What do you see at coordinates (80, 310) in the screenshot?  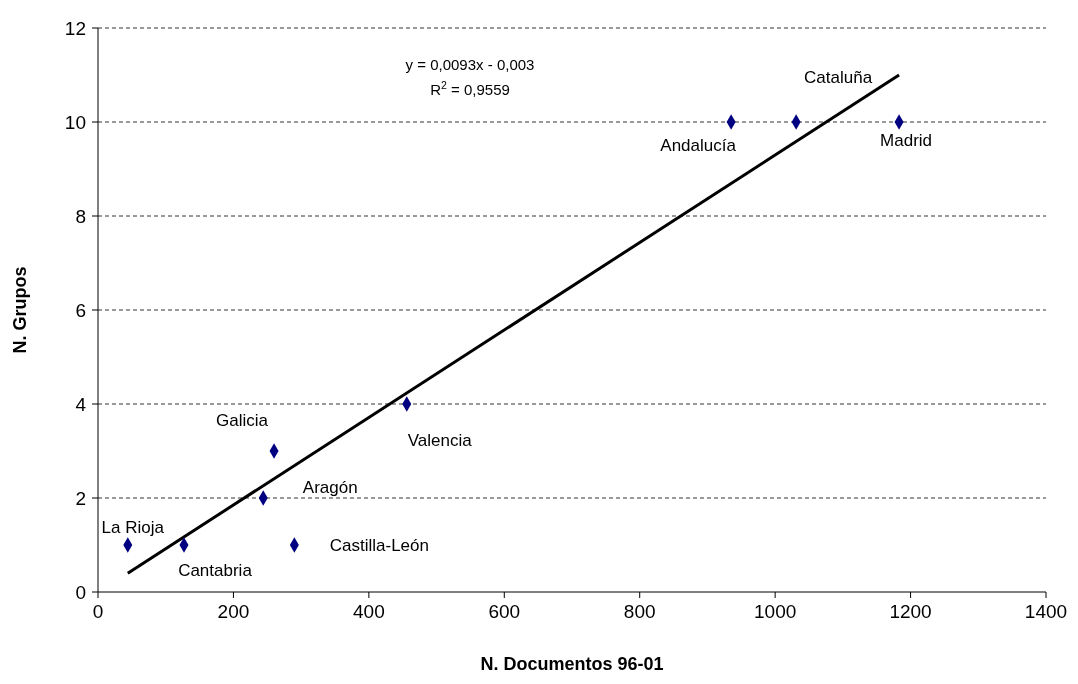 I see `y-tick-label: 6` at bounding box center [80, 310].